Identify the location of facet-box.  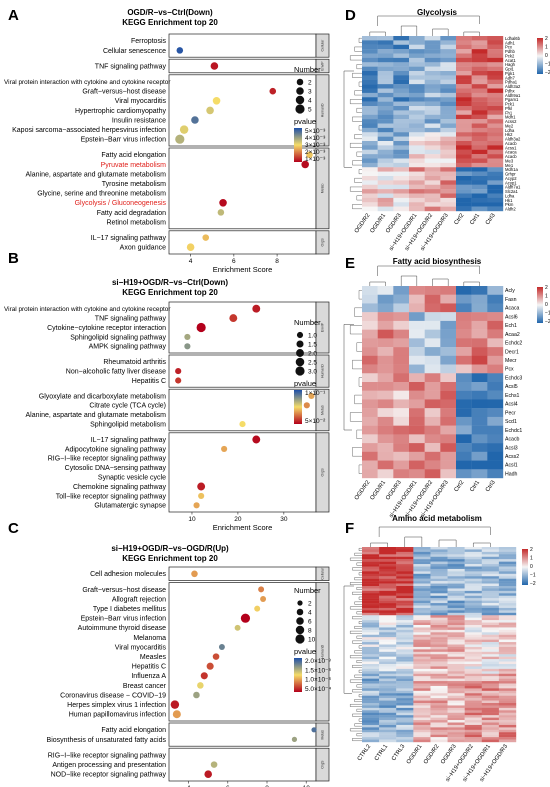
(242, 764).